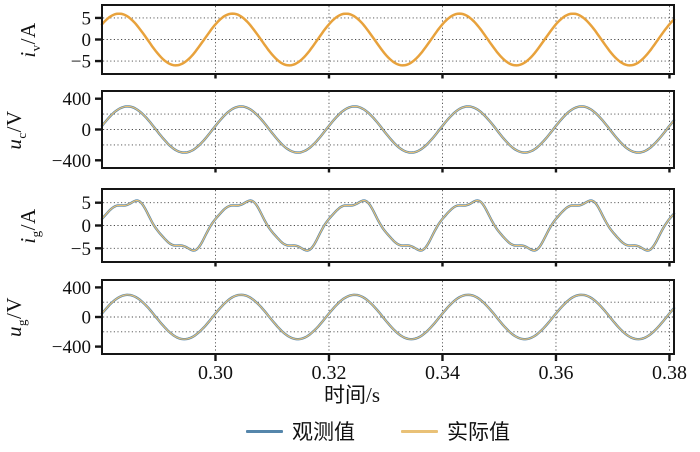 The height and width of the screenshot is (452, 700). What do you see at coordinates (29, 40) in the screenshot?
I see `y-axis-label-iv: iv/A` at bounding box center [29, 40].